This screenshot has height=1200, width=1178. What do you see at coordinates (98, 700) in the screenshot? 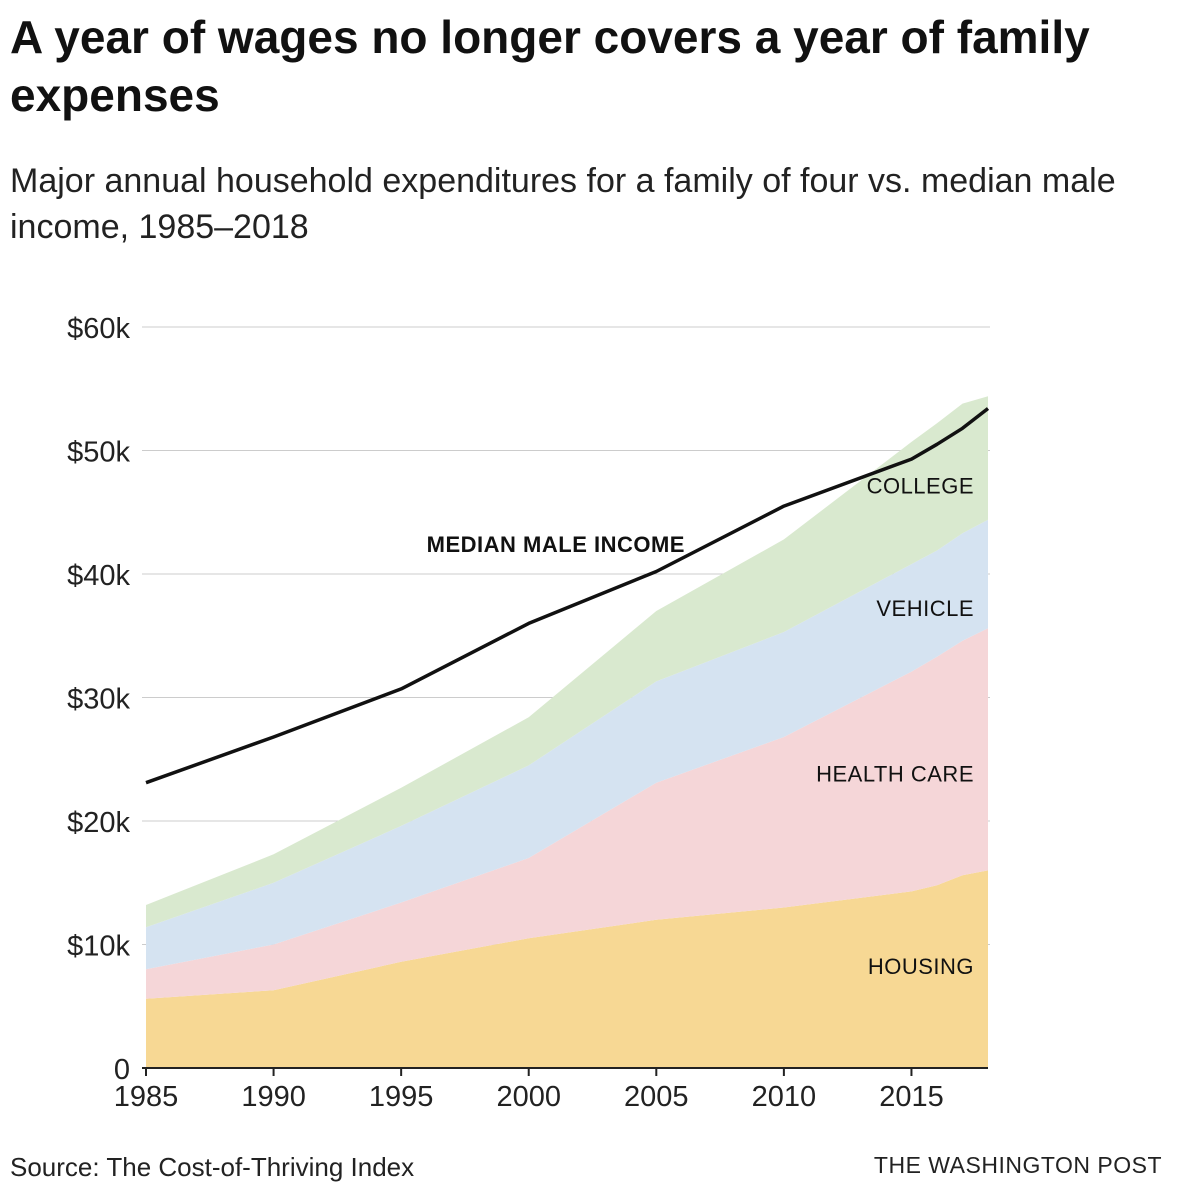
I see `y-tick-label: $30k` at bounding box center [98, 700].